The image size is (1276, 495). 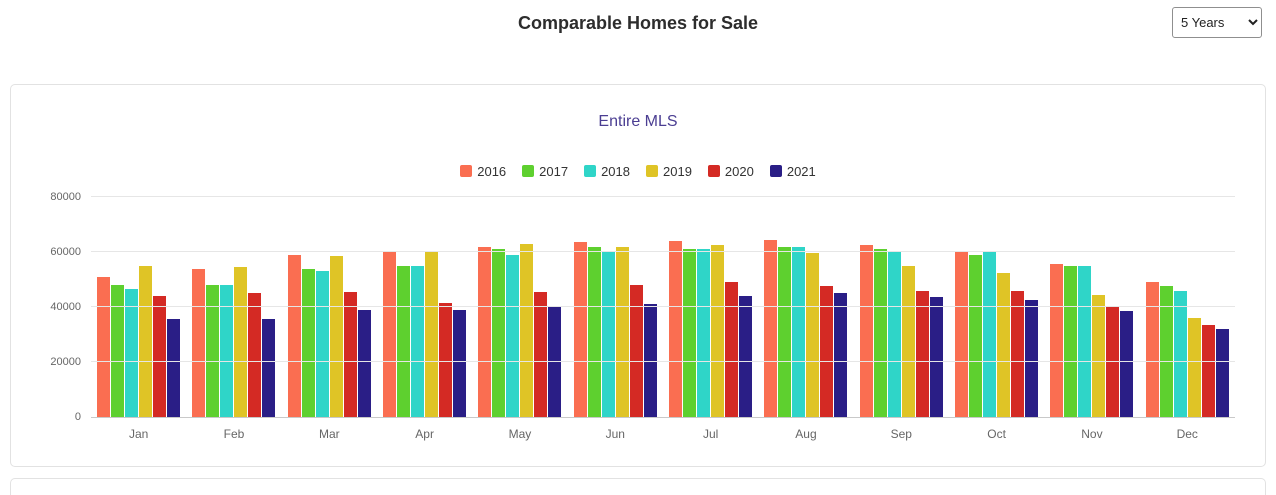 What do you see at coordinates (160, 356) in the screenshot?
I see `bar-2020-jan` at bounding box center [160, 356].